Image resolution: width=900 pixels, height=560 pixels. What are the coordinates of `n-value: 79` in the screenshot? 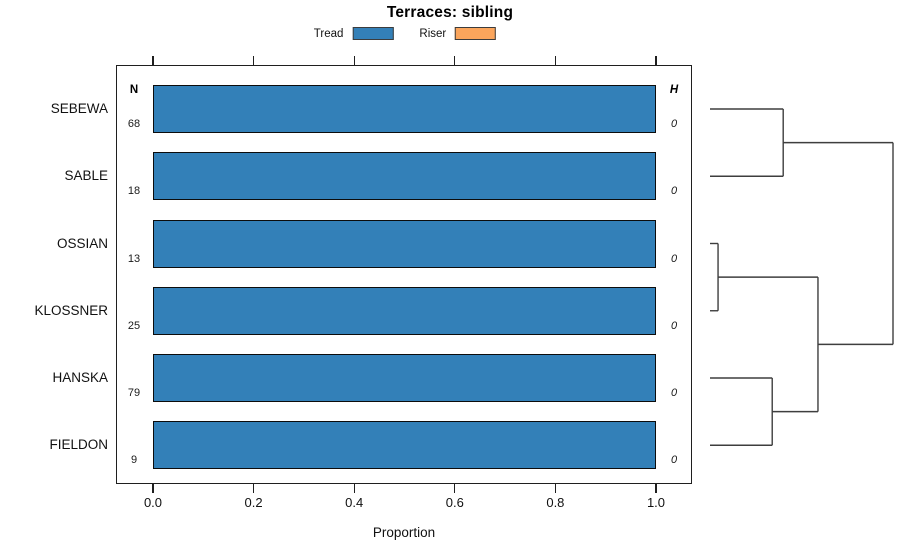 It's located at (134, 393).